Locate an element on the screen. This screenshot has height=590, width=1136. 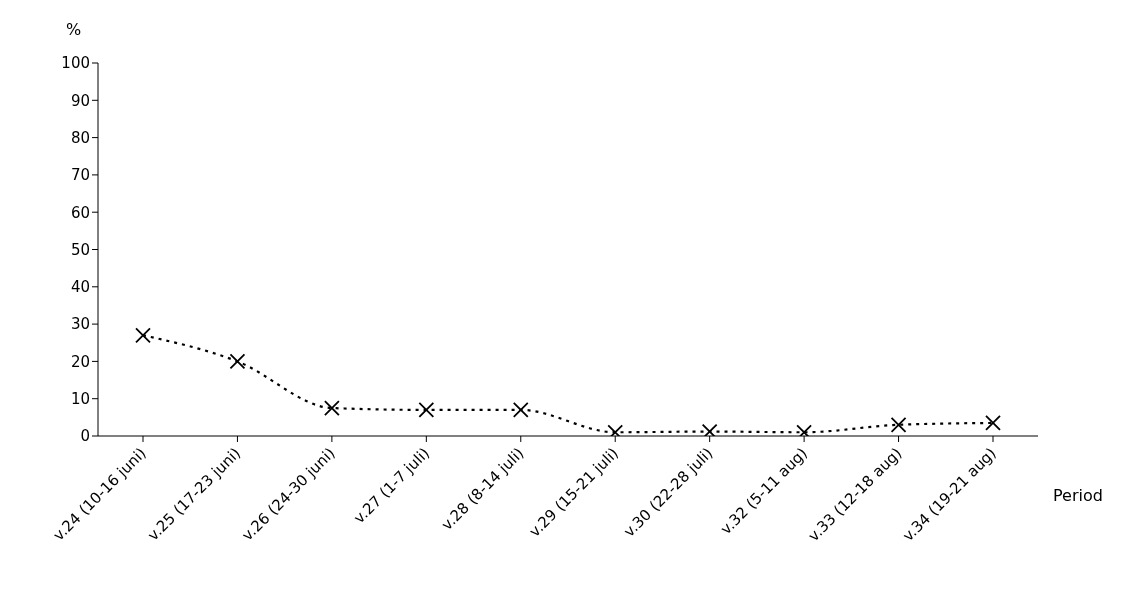
y-tick-label: 30 is located at coordinates (80, 324).